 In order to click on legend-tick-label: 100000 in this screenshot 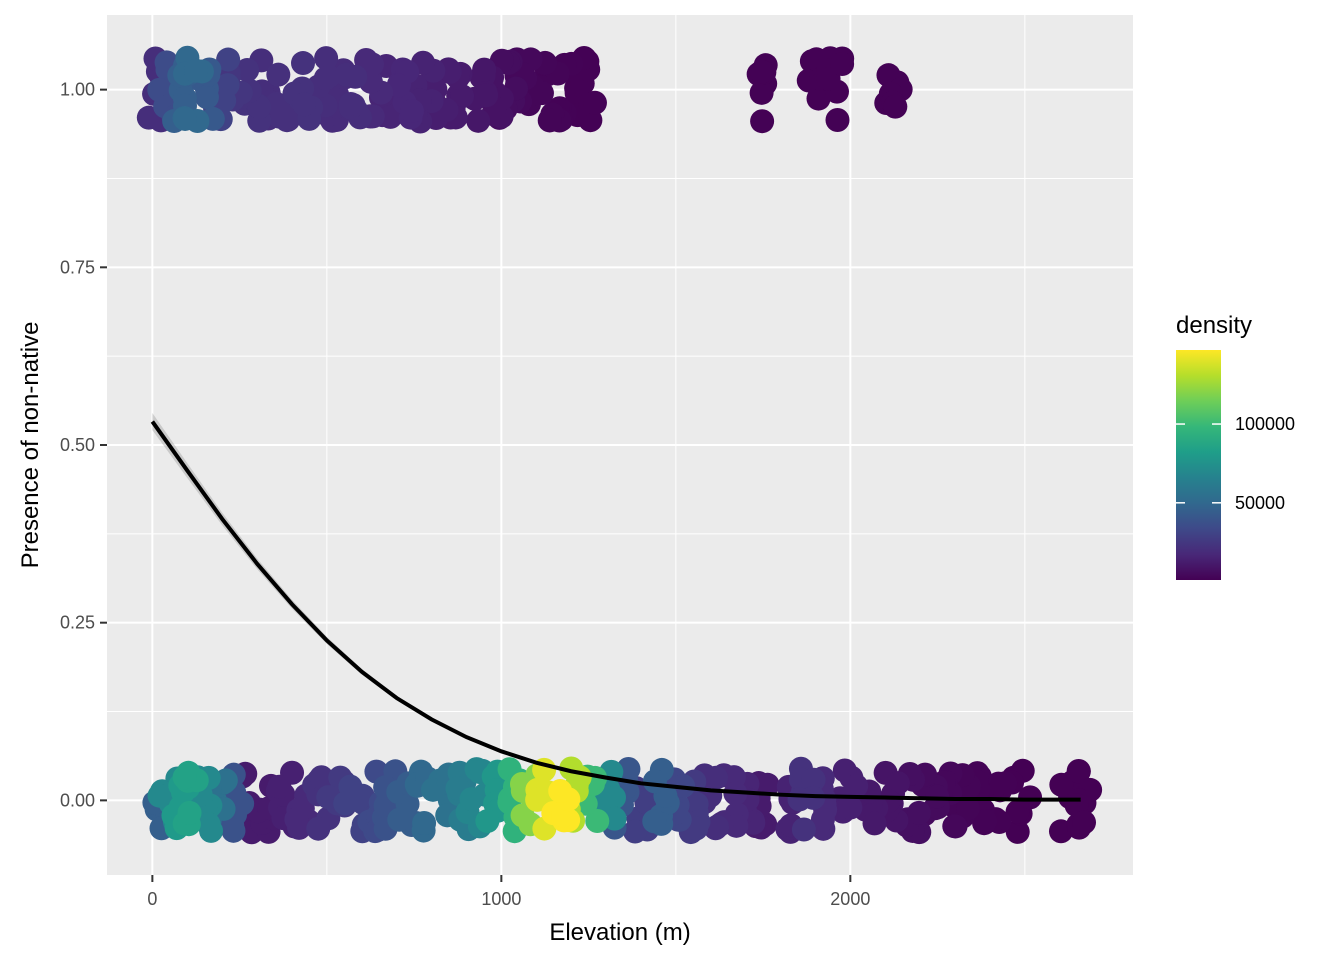, I will do `click(1265, 424)`.